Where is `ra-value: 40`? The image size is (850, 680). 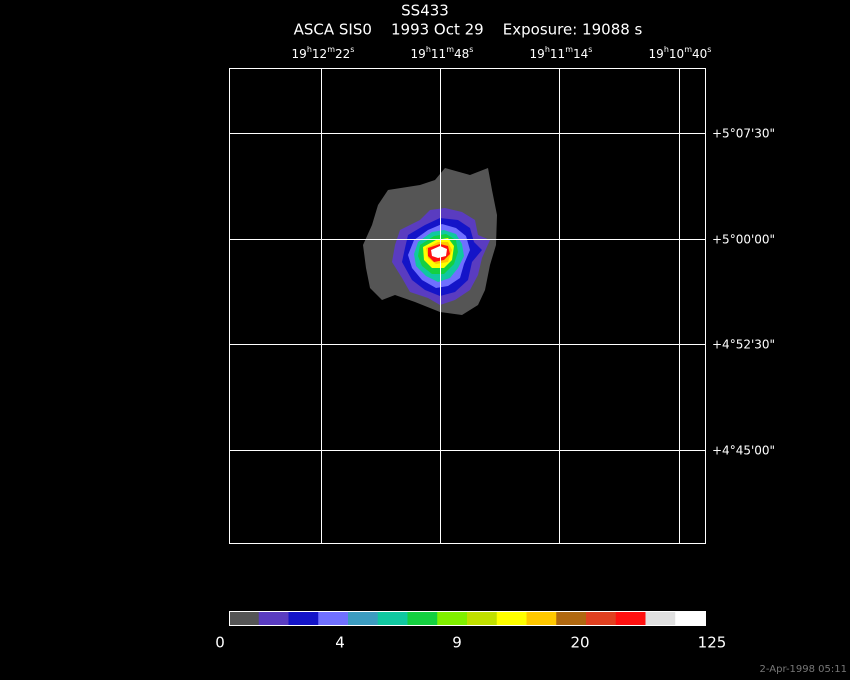
ra-value: 40 is located at coordinates (699, 54).